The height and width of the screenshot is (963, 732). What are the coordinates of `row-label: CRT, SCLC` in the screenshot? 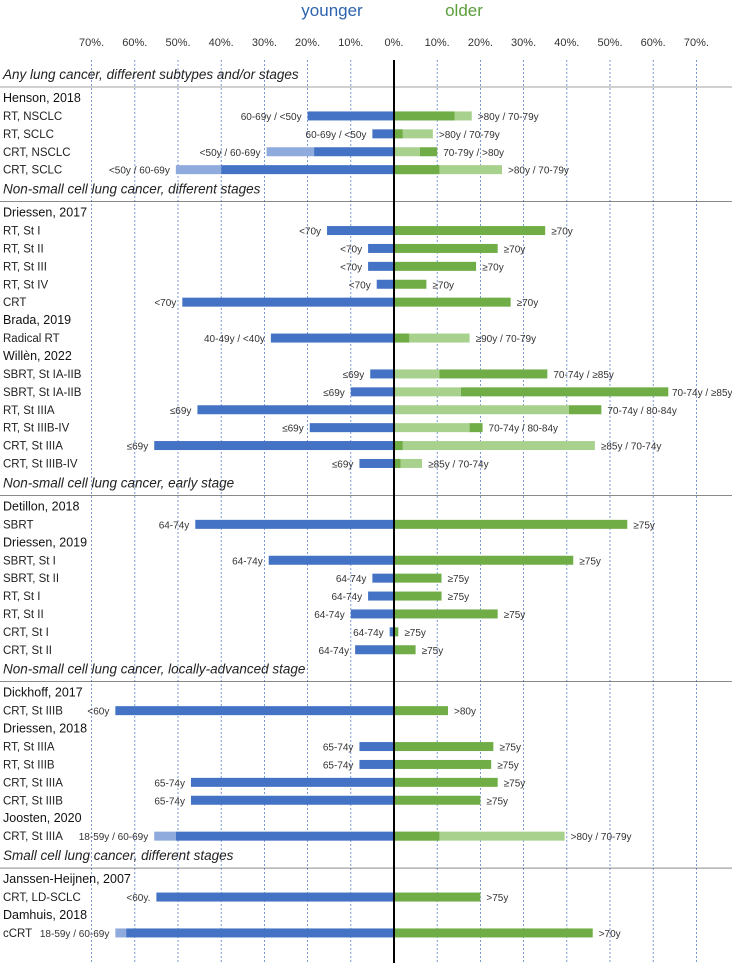 It's located at (32, 171).